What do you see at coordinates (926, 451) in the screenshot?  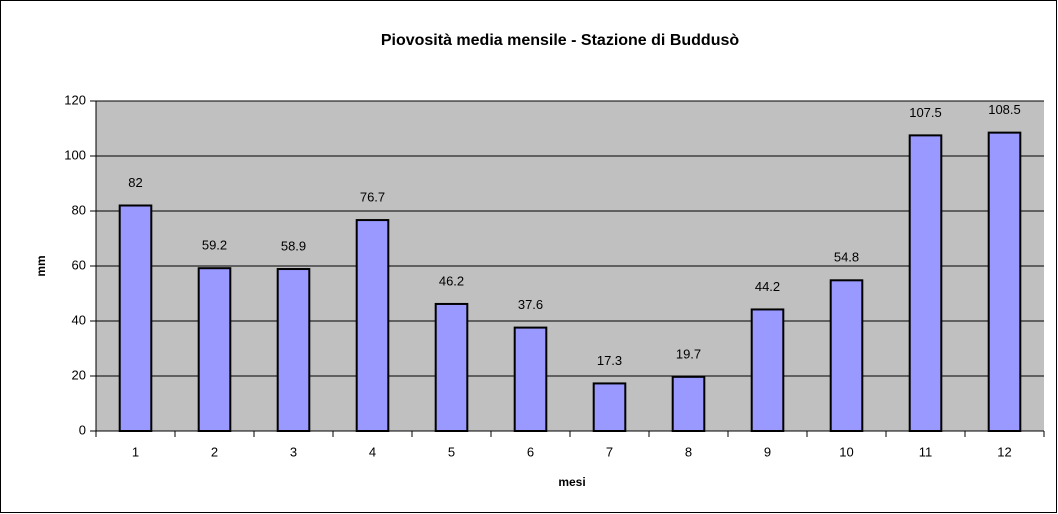 I see `x-tick-label: 11` at bounding box center [926, 451].